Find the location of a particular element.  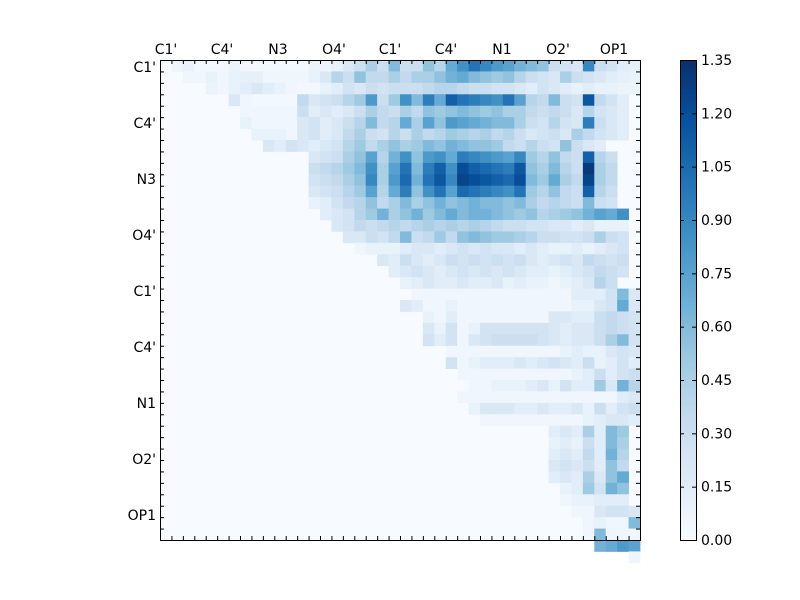

x-tick-label: N3 is located at coordinates (277, 50).